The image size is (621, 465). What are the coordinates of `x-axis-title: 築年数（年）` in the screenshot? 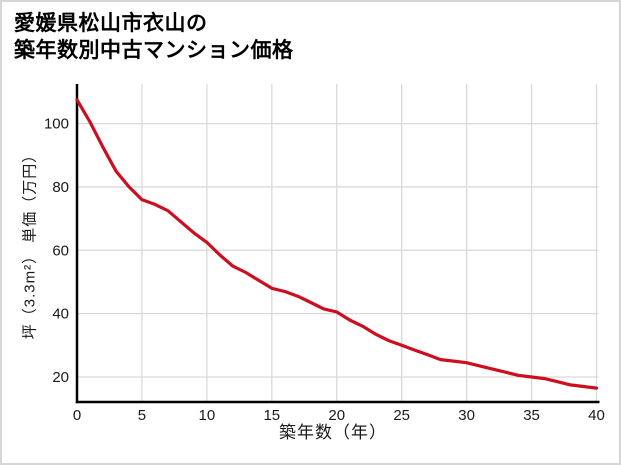 It's located at (333, 432).